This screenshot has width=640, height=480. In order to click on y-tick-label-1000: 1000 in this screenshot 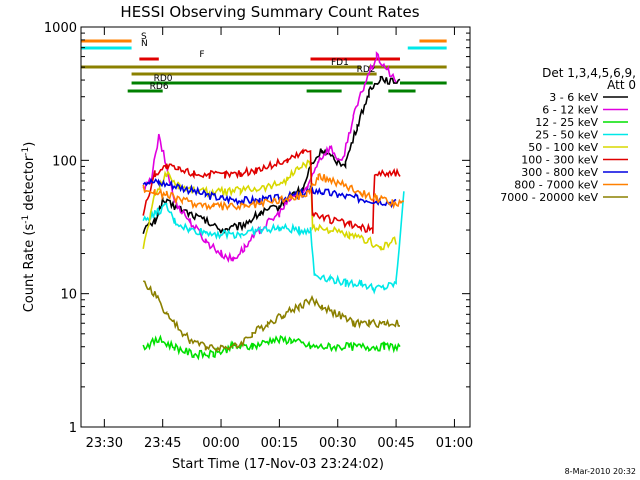, I will do `click(60, 28)`.